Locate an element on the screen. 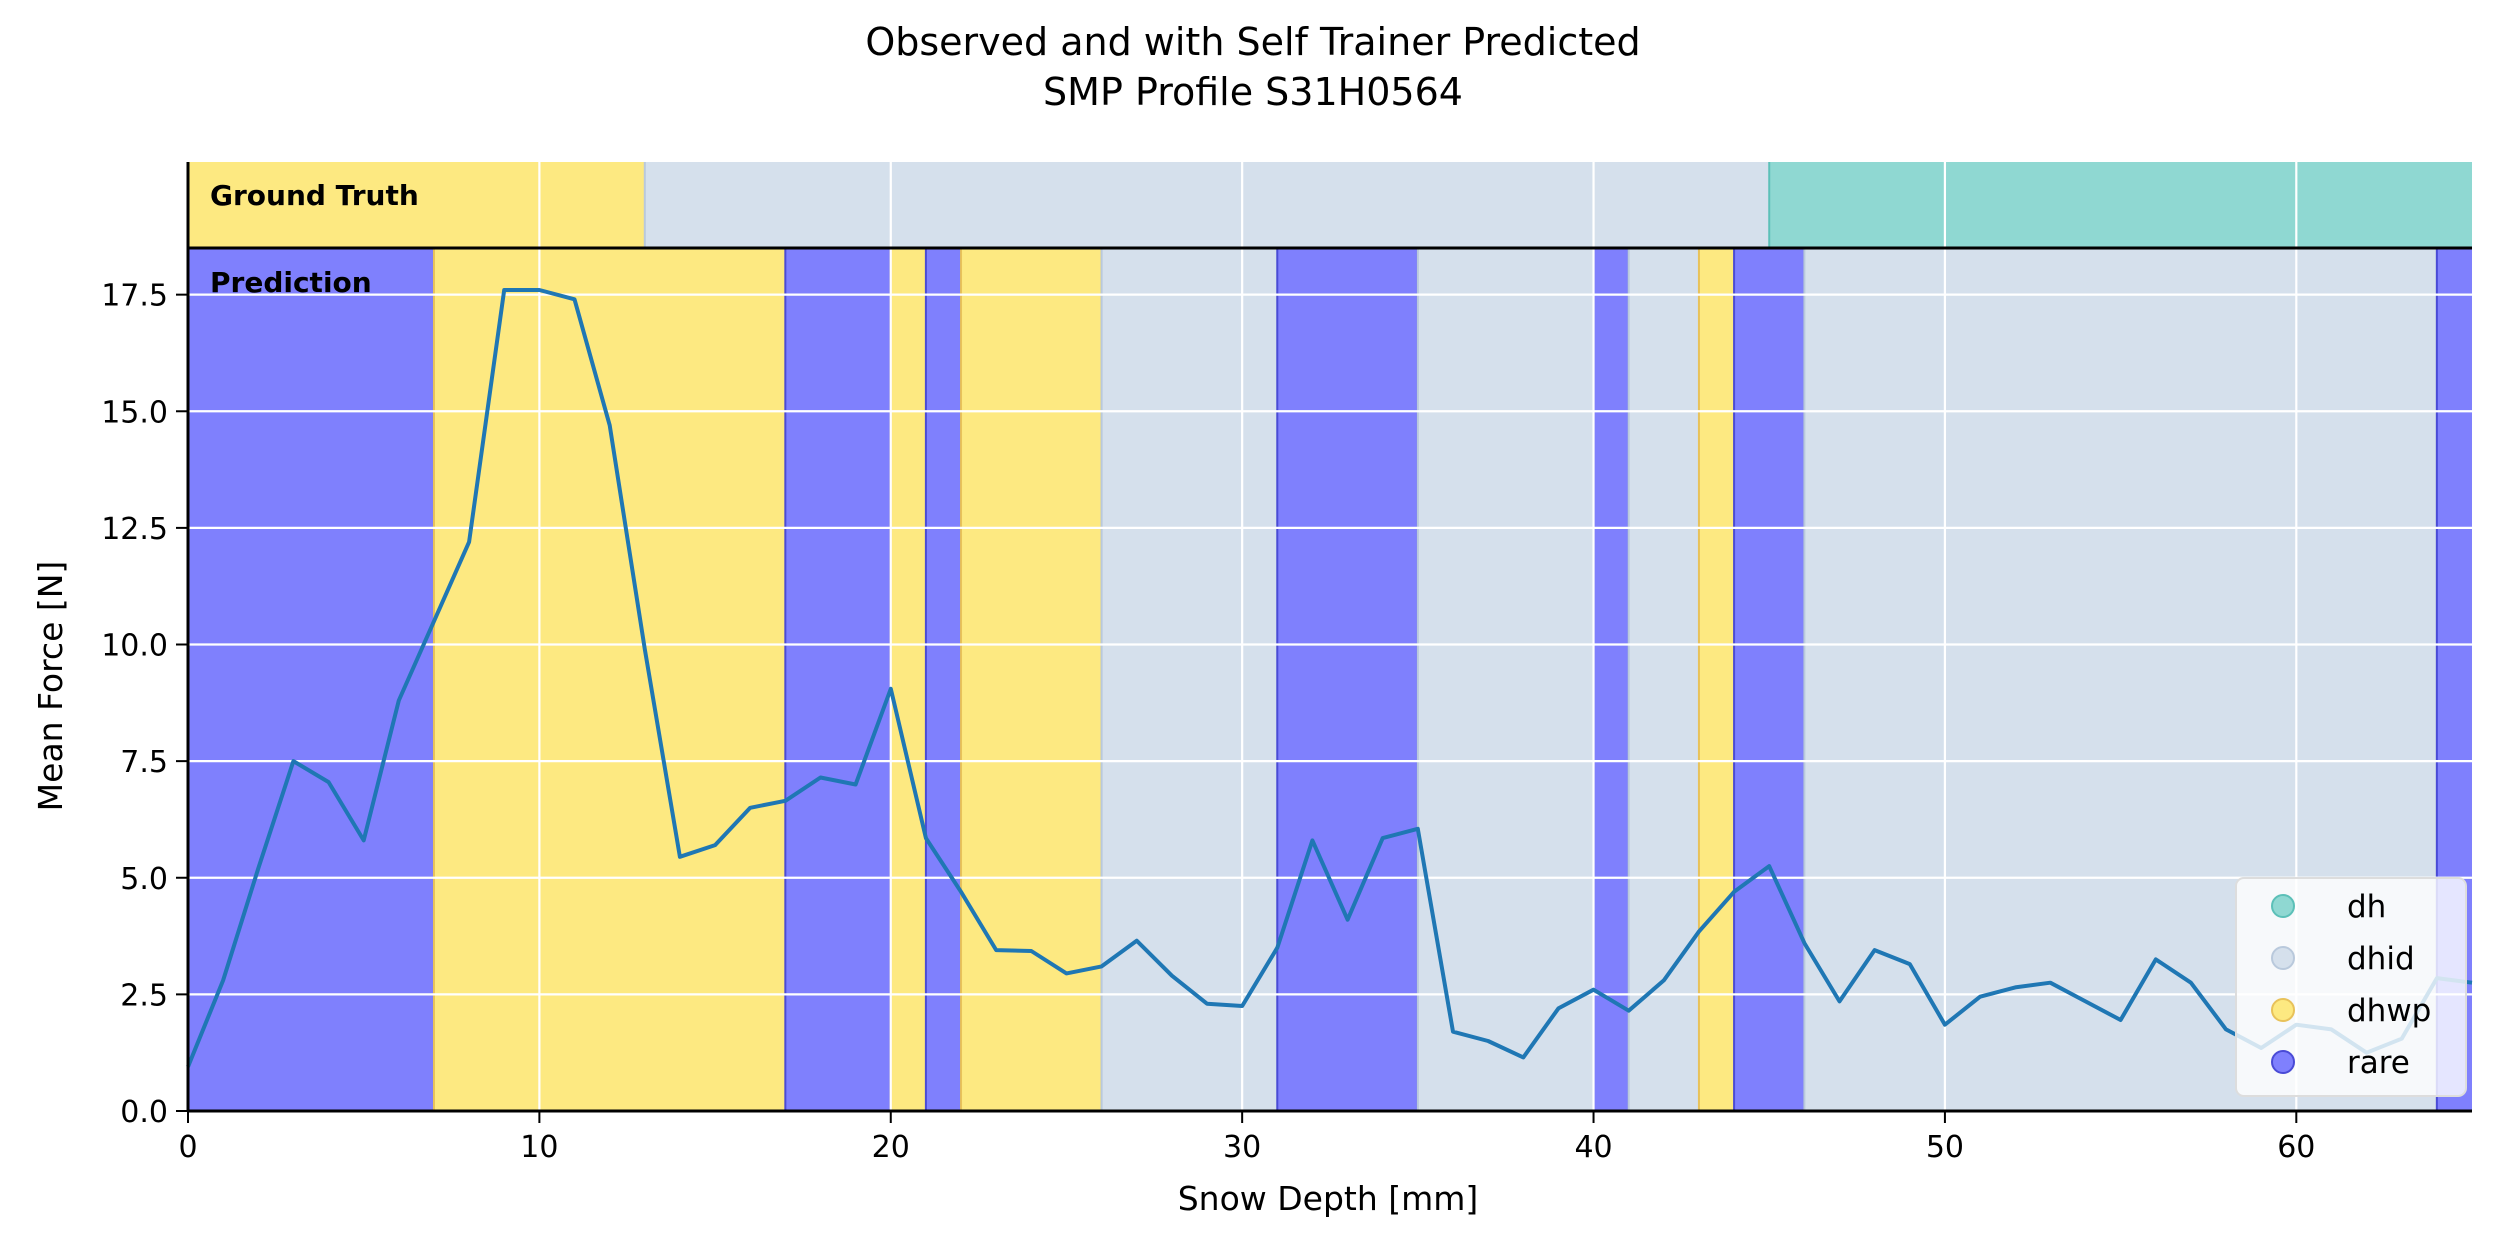 This screenshot has width=2500, height=1250. y-tick-label: 2.5 is located at coordinates (144, 995).